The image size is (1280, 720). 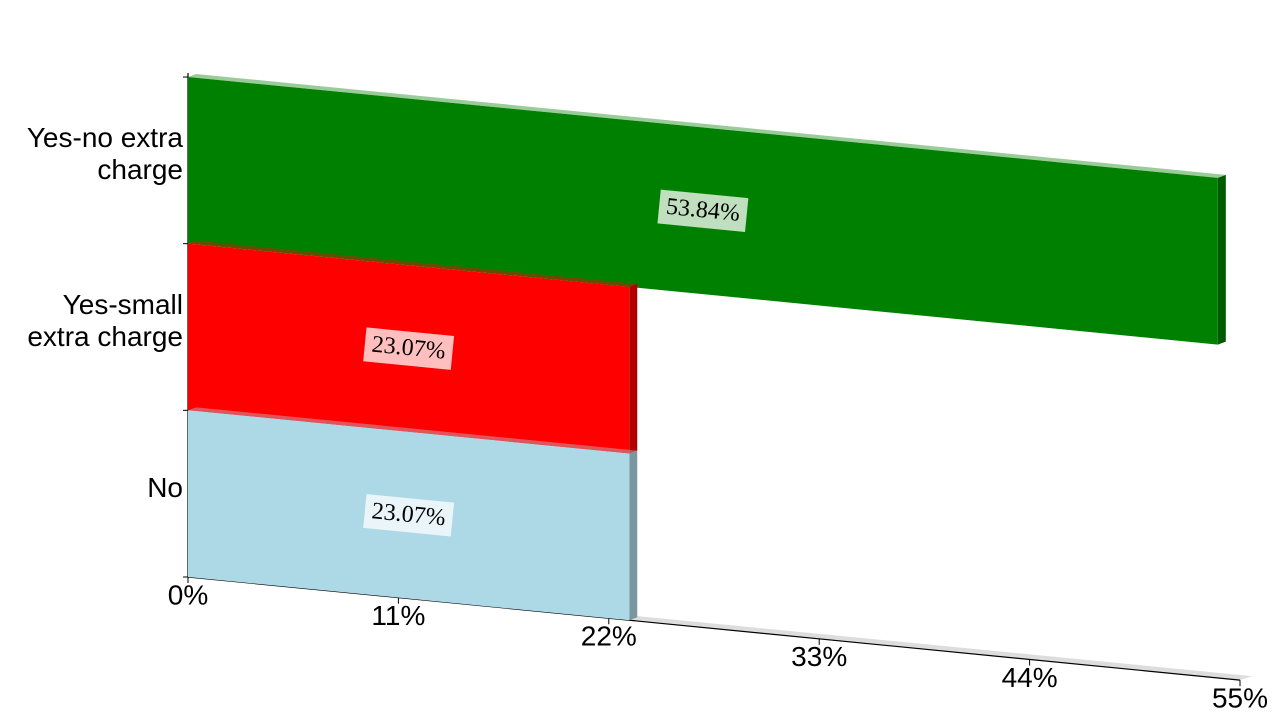 What do you see at coordinates (1240, 697) in the screenshot?
I see `x-tick-label: 55%` at bounding box center [1240, 697].